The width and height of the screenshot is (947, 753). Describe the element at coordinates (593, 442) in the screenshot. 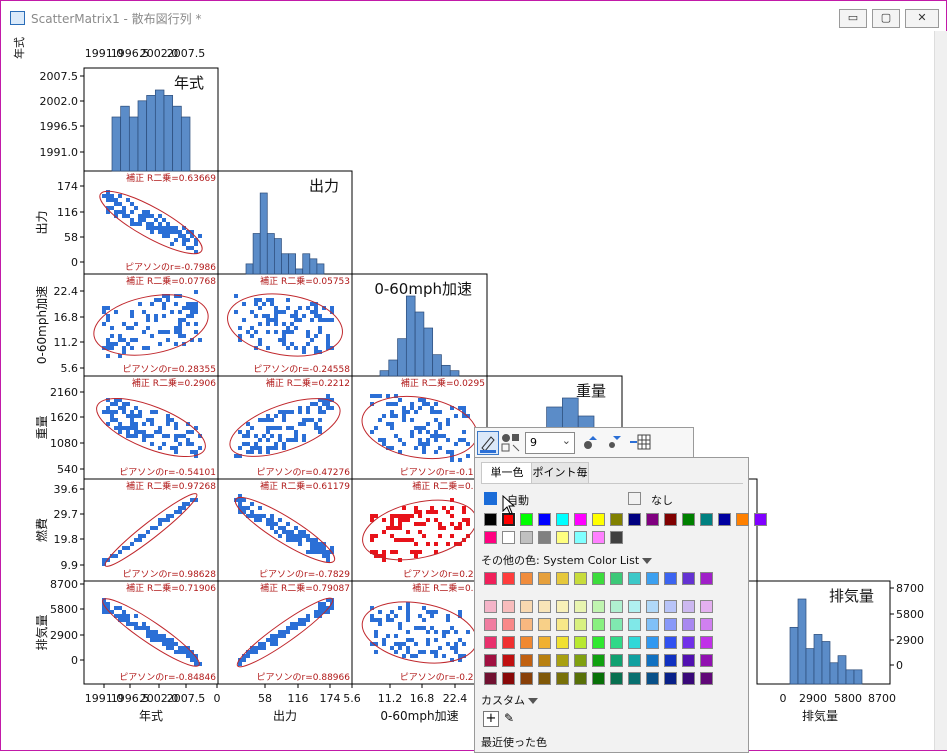

I see `increase-size-icon` at that location.